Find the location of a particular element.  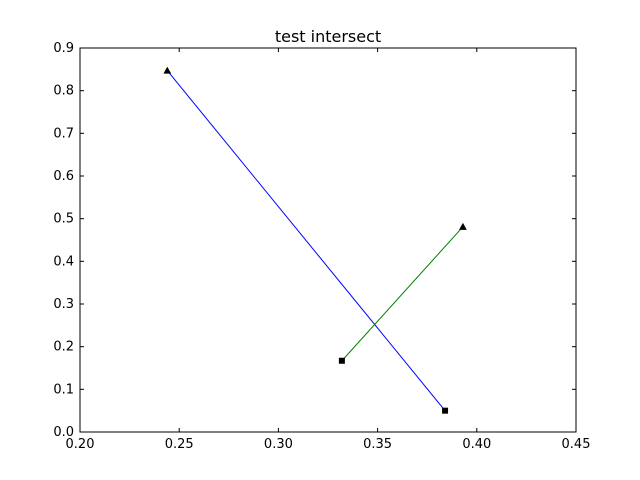

x-tick-label: 0.25 is located at coordinates (179, 444).